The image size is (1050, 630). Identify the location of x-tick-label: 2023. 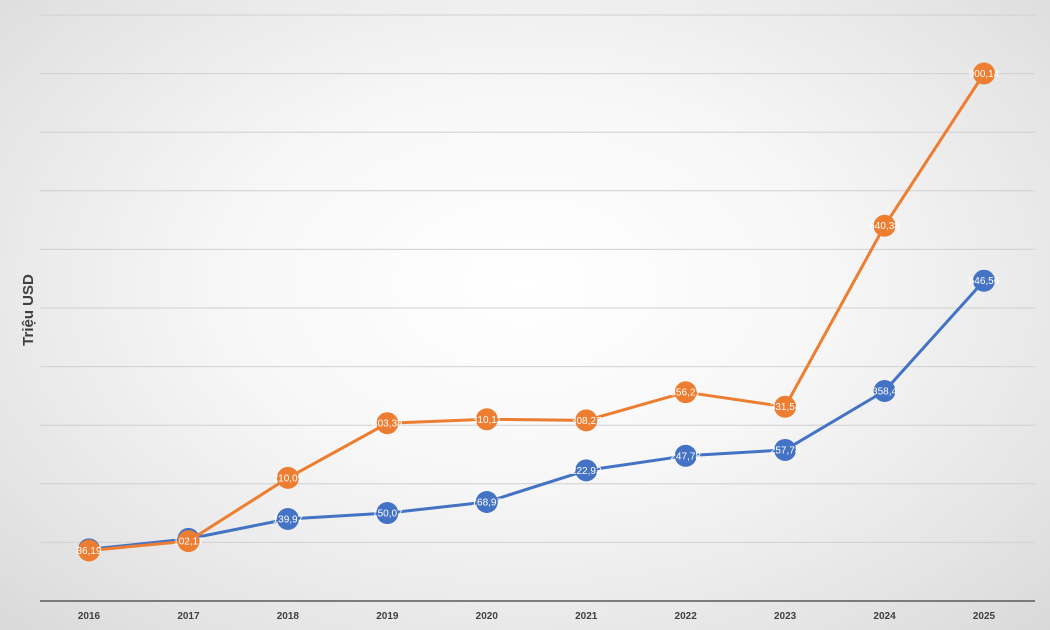
(785, 616).